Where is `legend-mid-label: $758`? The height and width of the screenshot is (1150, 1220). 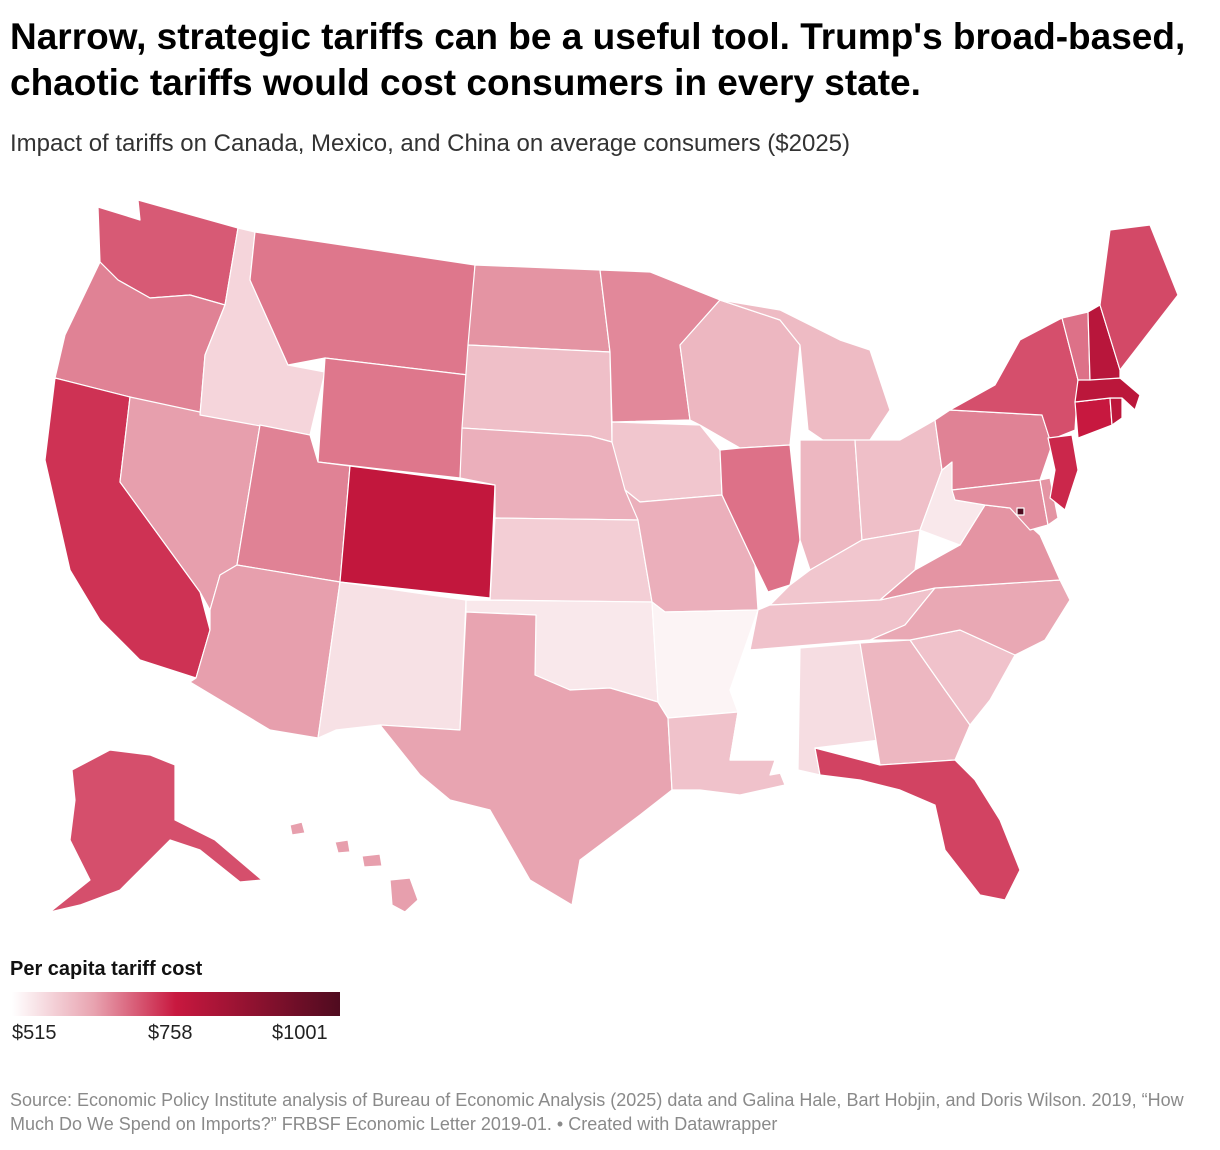 legend-mid-label: $758 is located at coordinates (170, 1033).